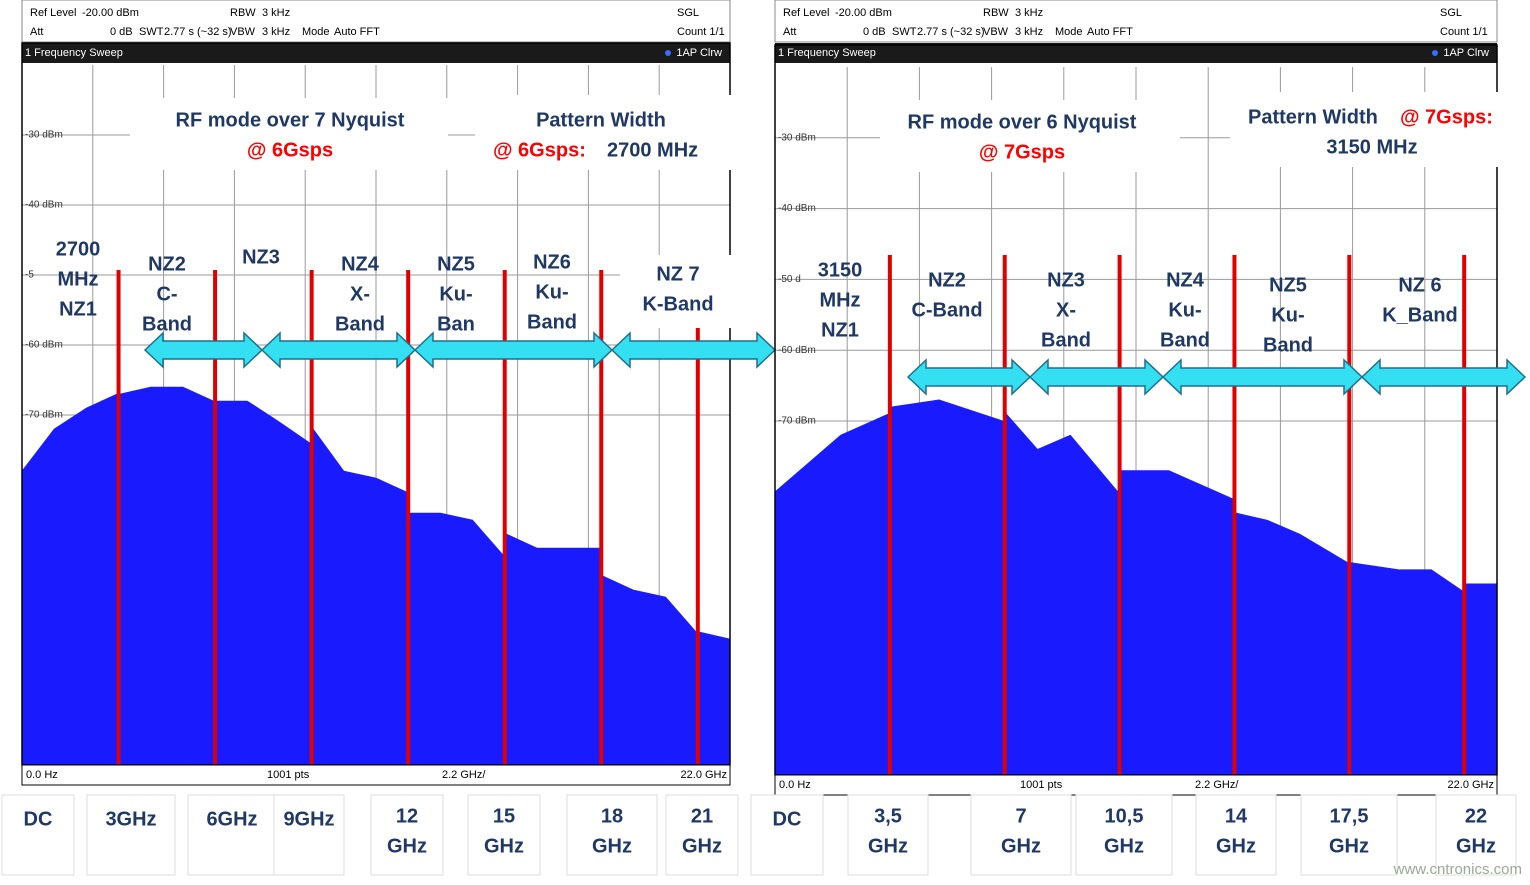  Describe the element at coordinates (308, 819) in the screenshot. I see `freq-label: 9GHz` at that location.